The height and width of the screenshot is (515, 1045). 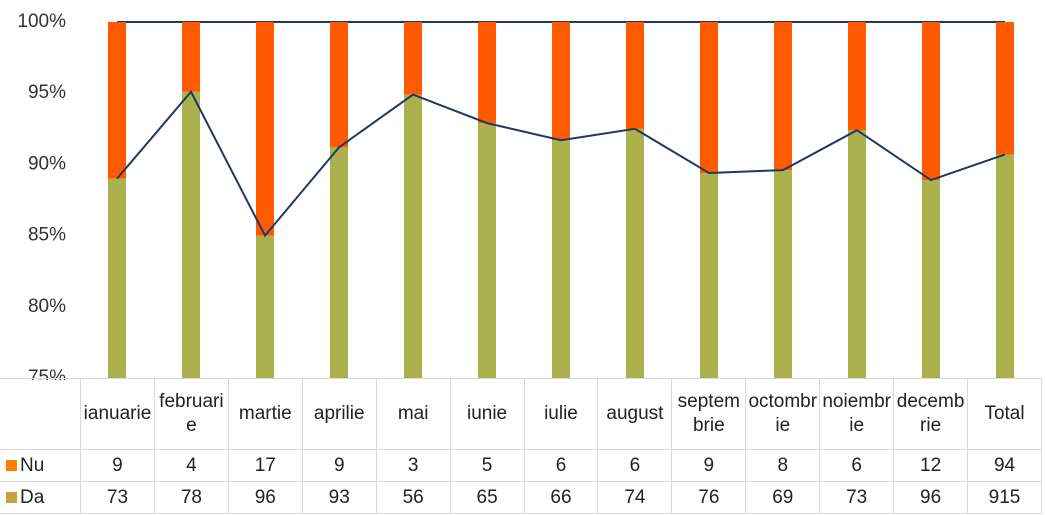 What do you see at coordinates (561, 497) in the screenshot?
I see `count-cell: 66` at bounding box center [561, 497].